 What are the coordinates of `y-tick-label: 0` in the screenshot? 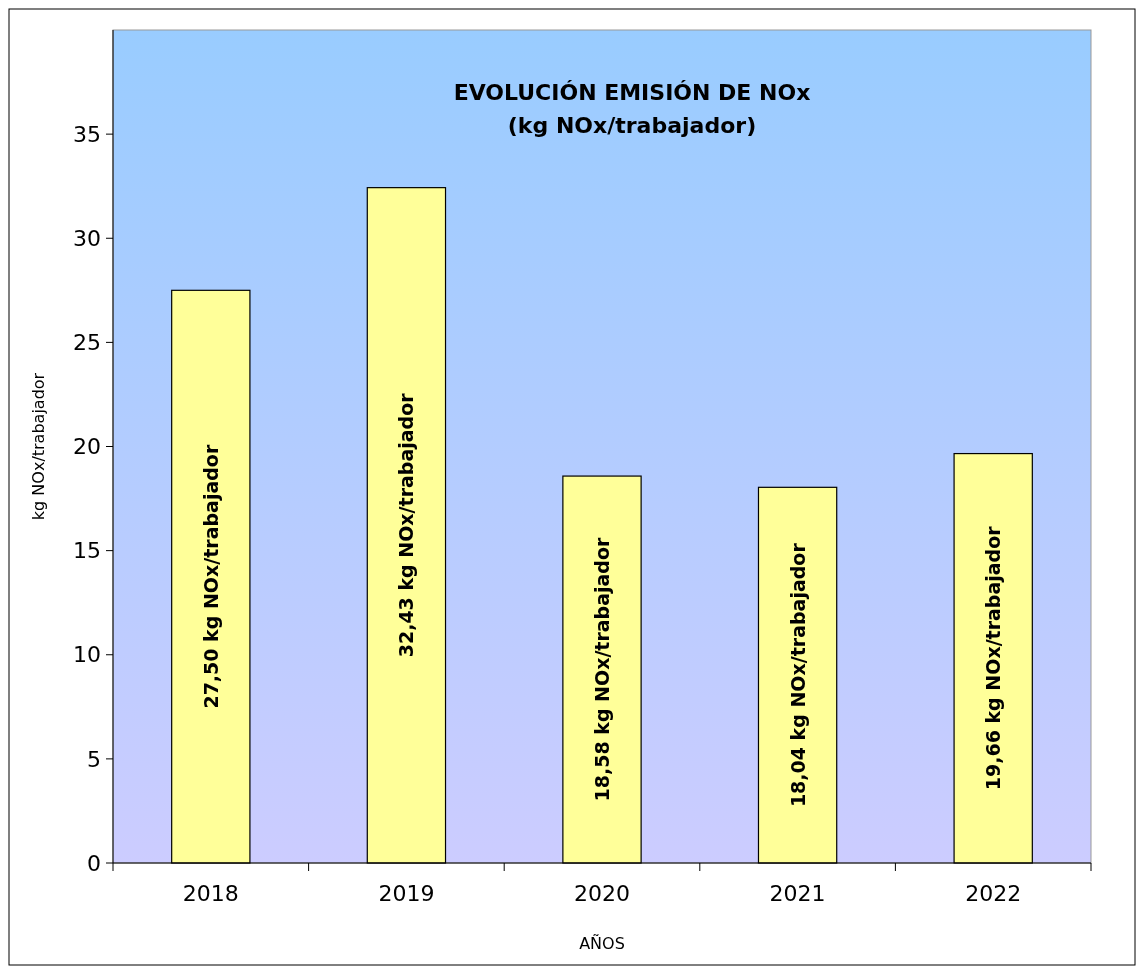 It's located at (94, 863).